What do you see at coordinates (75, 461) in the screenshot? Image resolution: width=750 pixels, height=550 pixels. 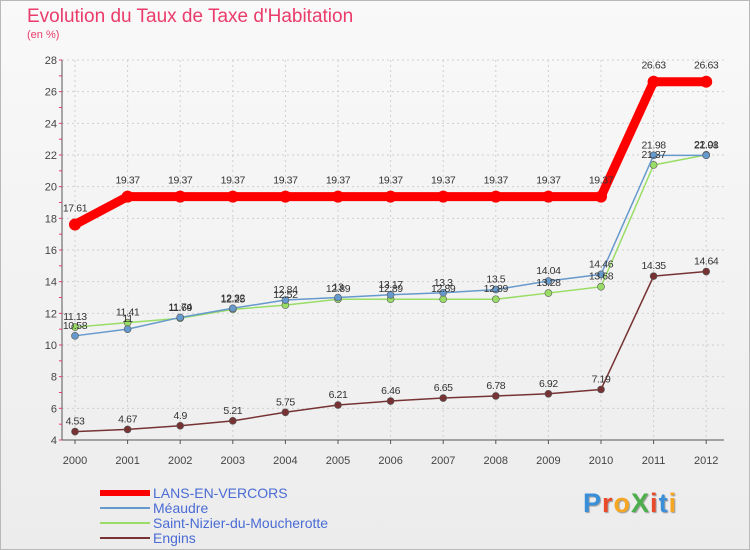 I see `x-tick-label: 2000` at bounding box center [75, 461].